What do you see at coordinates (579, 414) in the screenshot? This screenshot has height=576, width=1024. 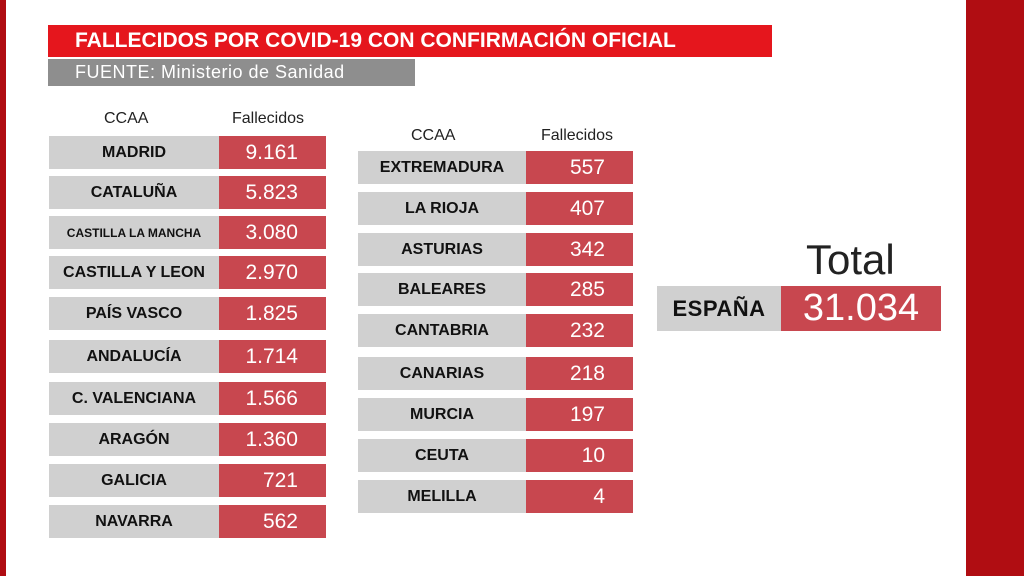 I see `deaths-value: 197` at bounding box center [579, 414].